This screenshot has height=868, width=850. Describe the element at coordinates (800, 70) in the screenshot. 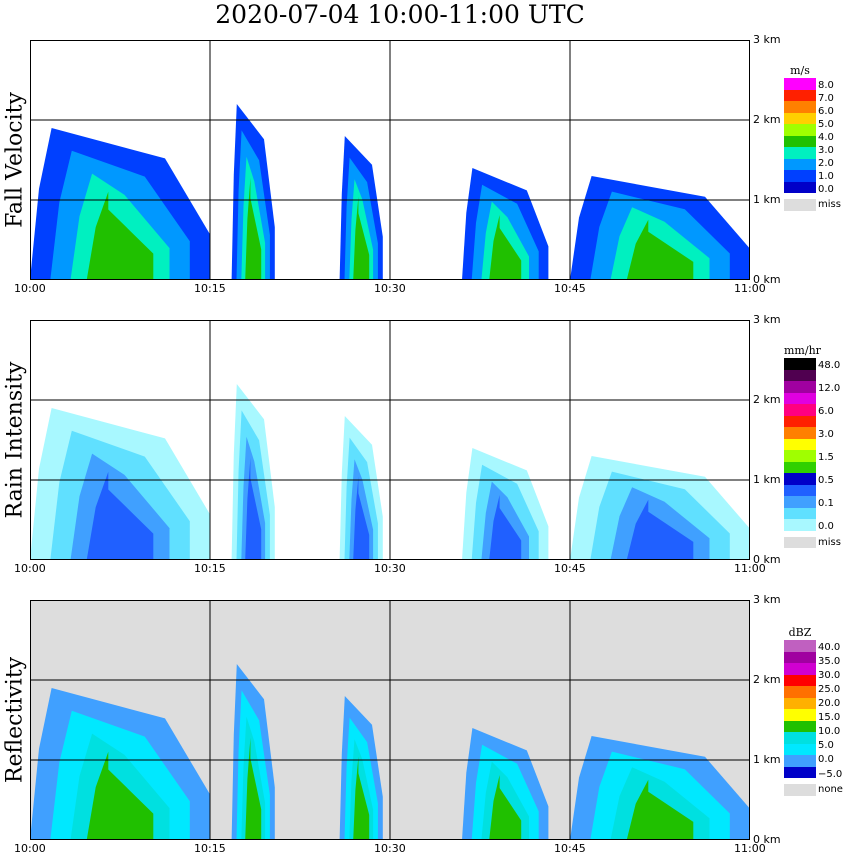

I see `legend-unit: m/s` at that location.